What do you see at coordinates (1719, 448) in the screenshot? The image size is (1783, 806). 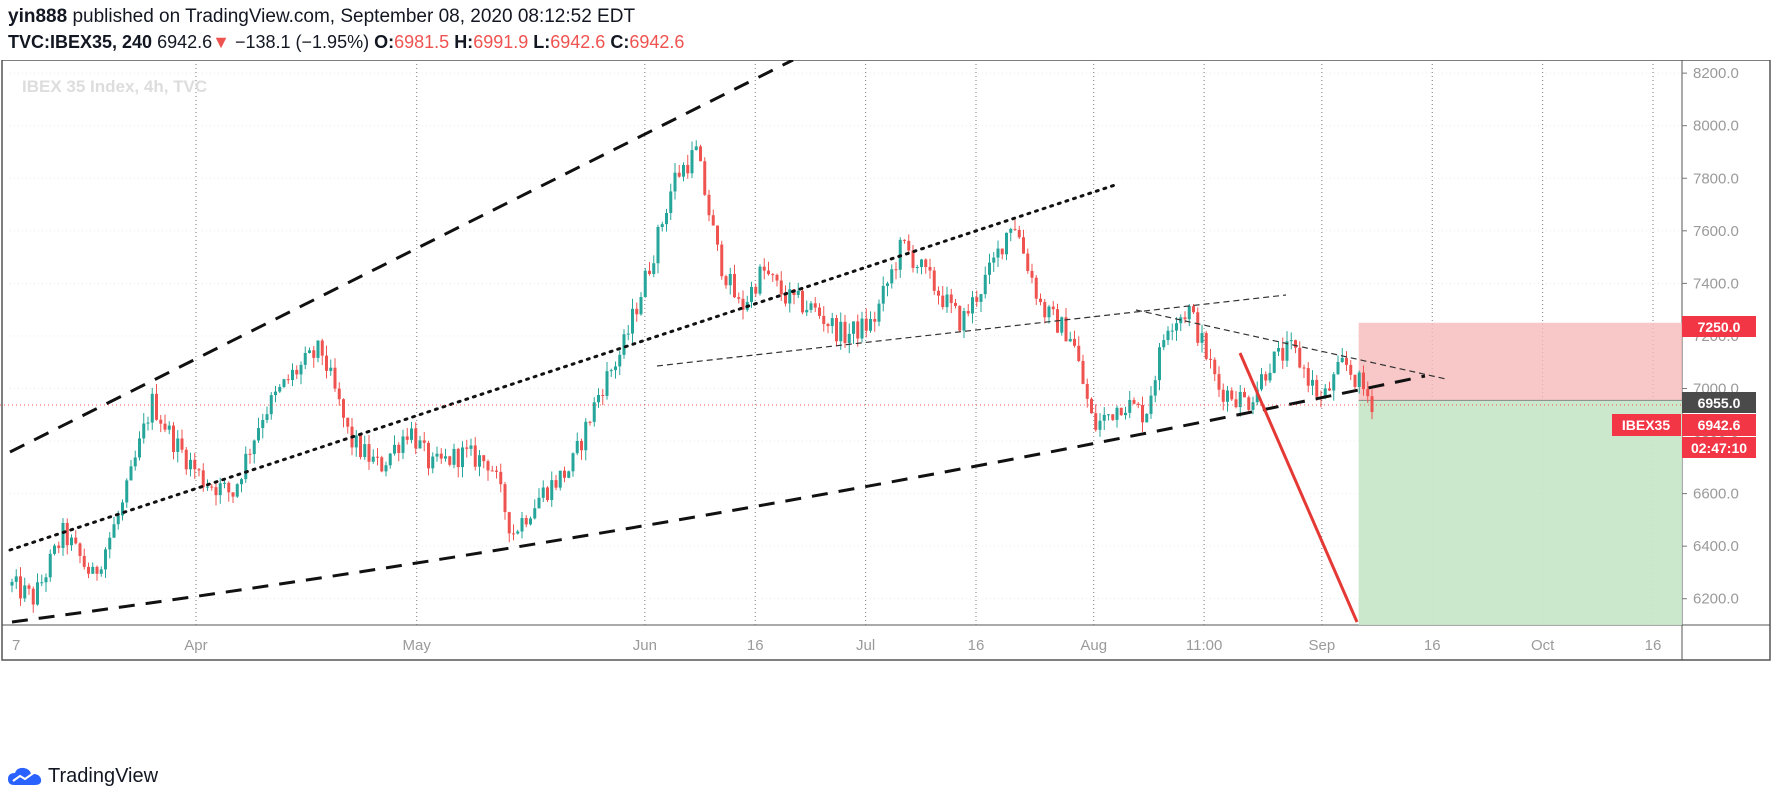 I see `countdown-tag: 02:47:10` at bounding box center [1719, 448].